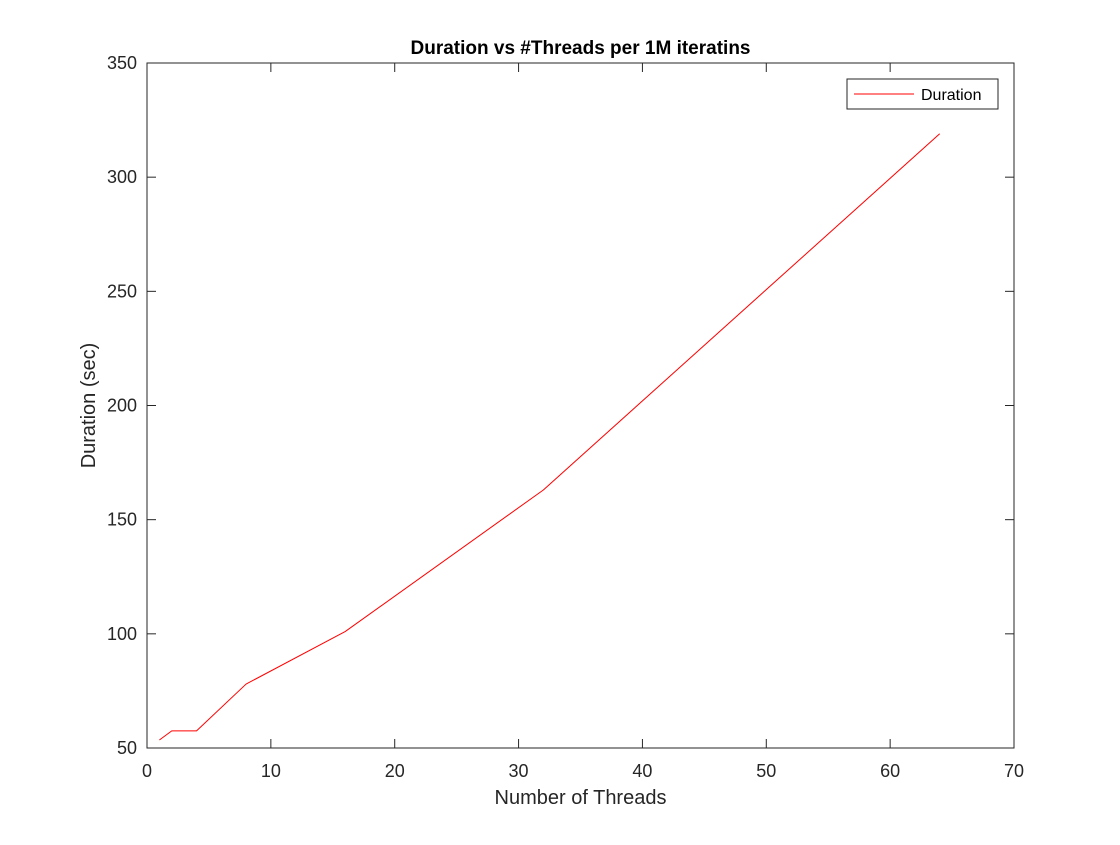 Image resolution: width=1120 pixels, height=845 pixels. Describe the element at coordinates (1014, 771) in the screenshot. I see `x-tick-label: 70` at that location.